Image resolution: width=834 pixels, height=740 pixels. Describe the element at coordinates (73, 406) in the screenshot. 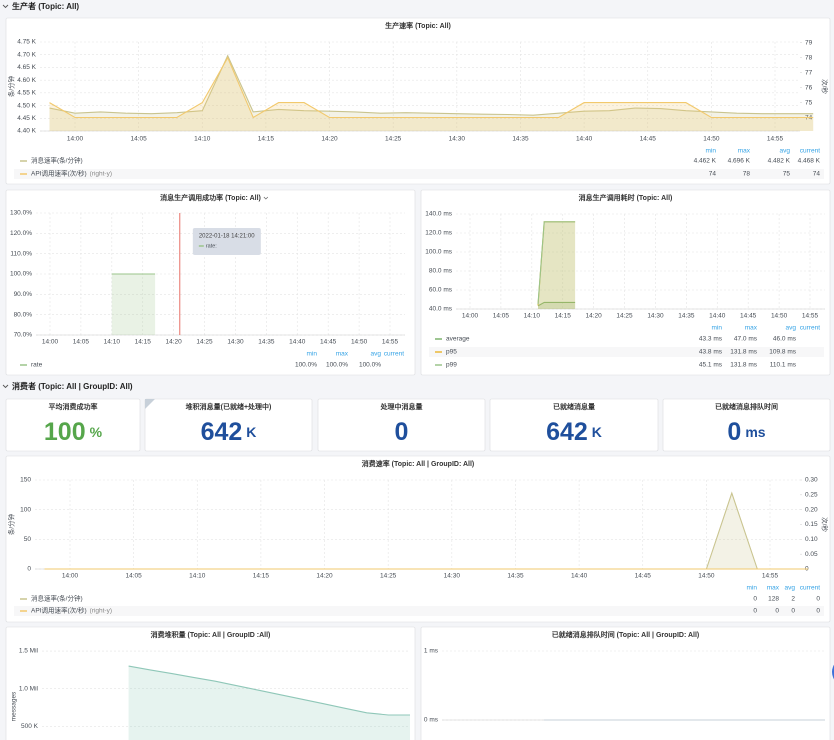

I see `stat-title: 平均消费成功率` at that location.